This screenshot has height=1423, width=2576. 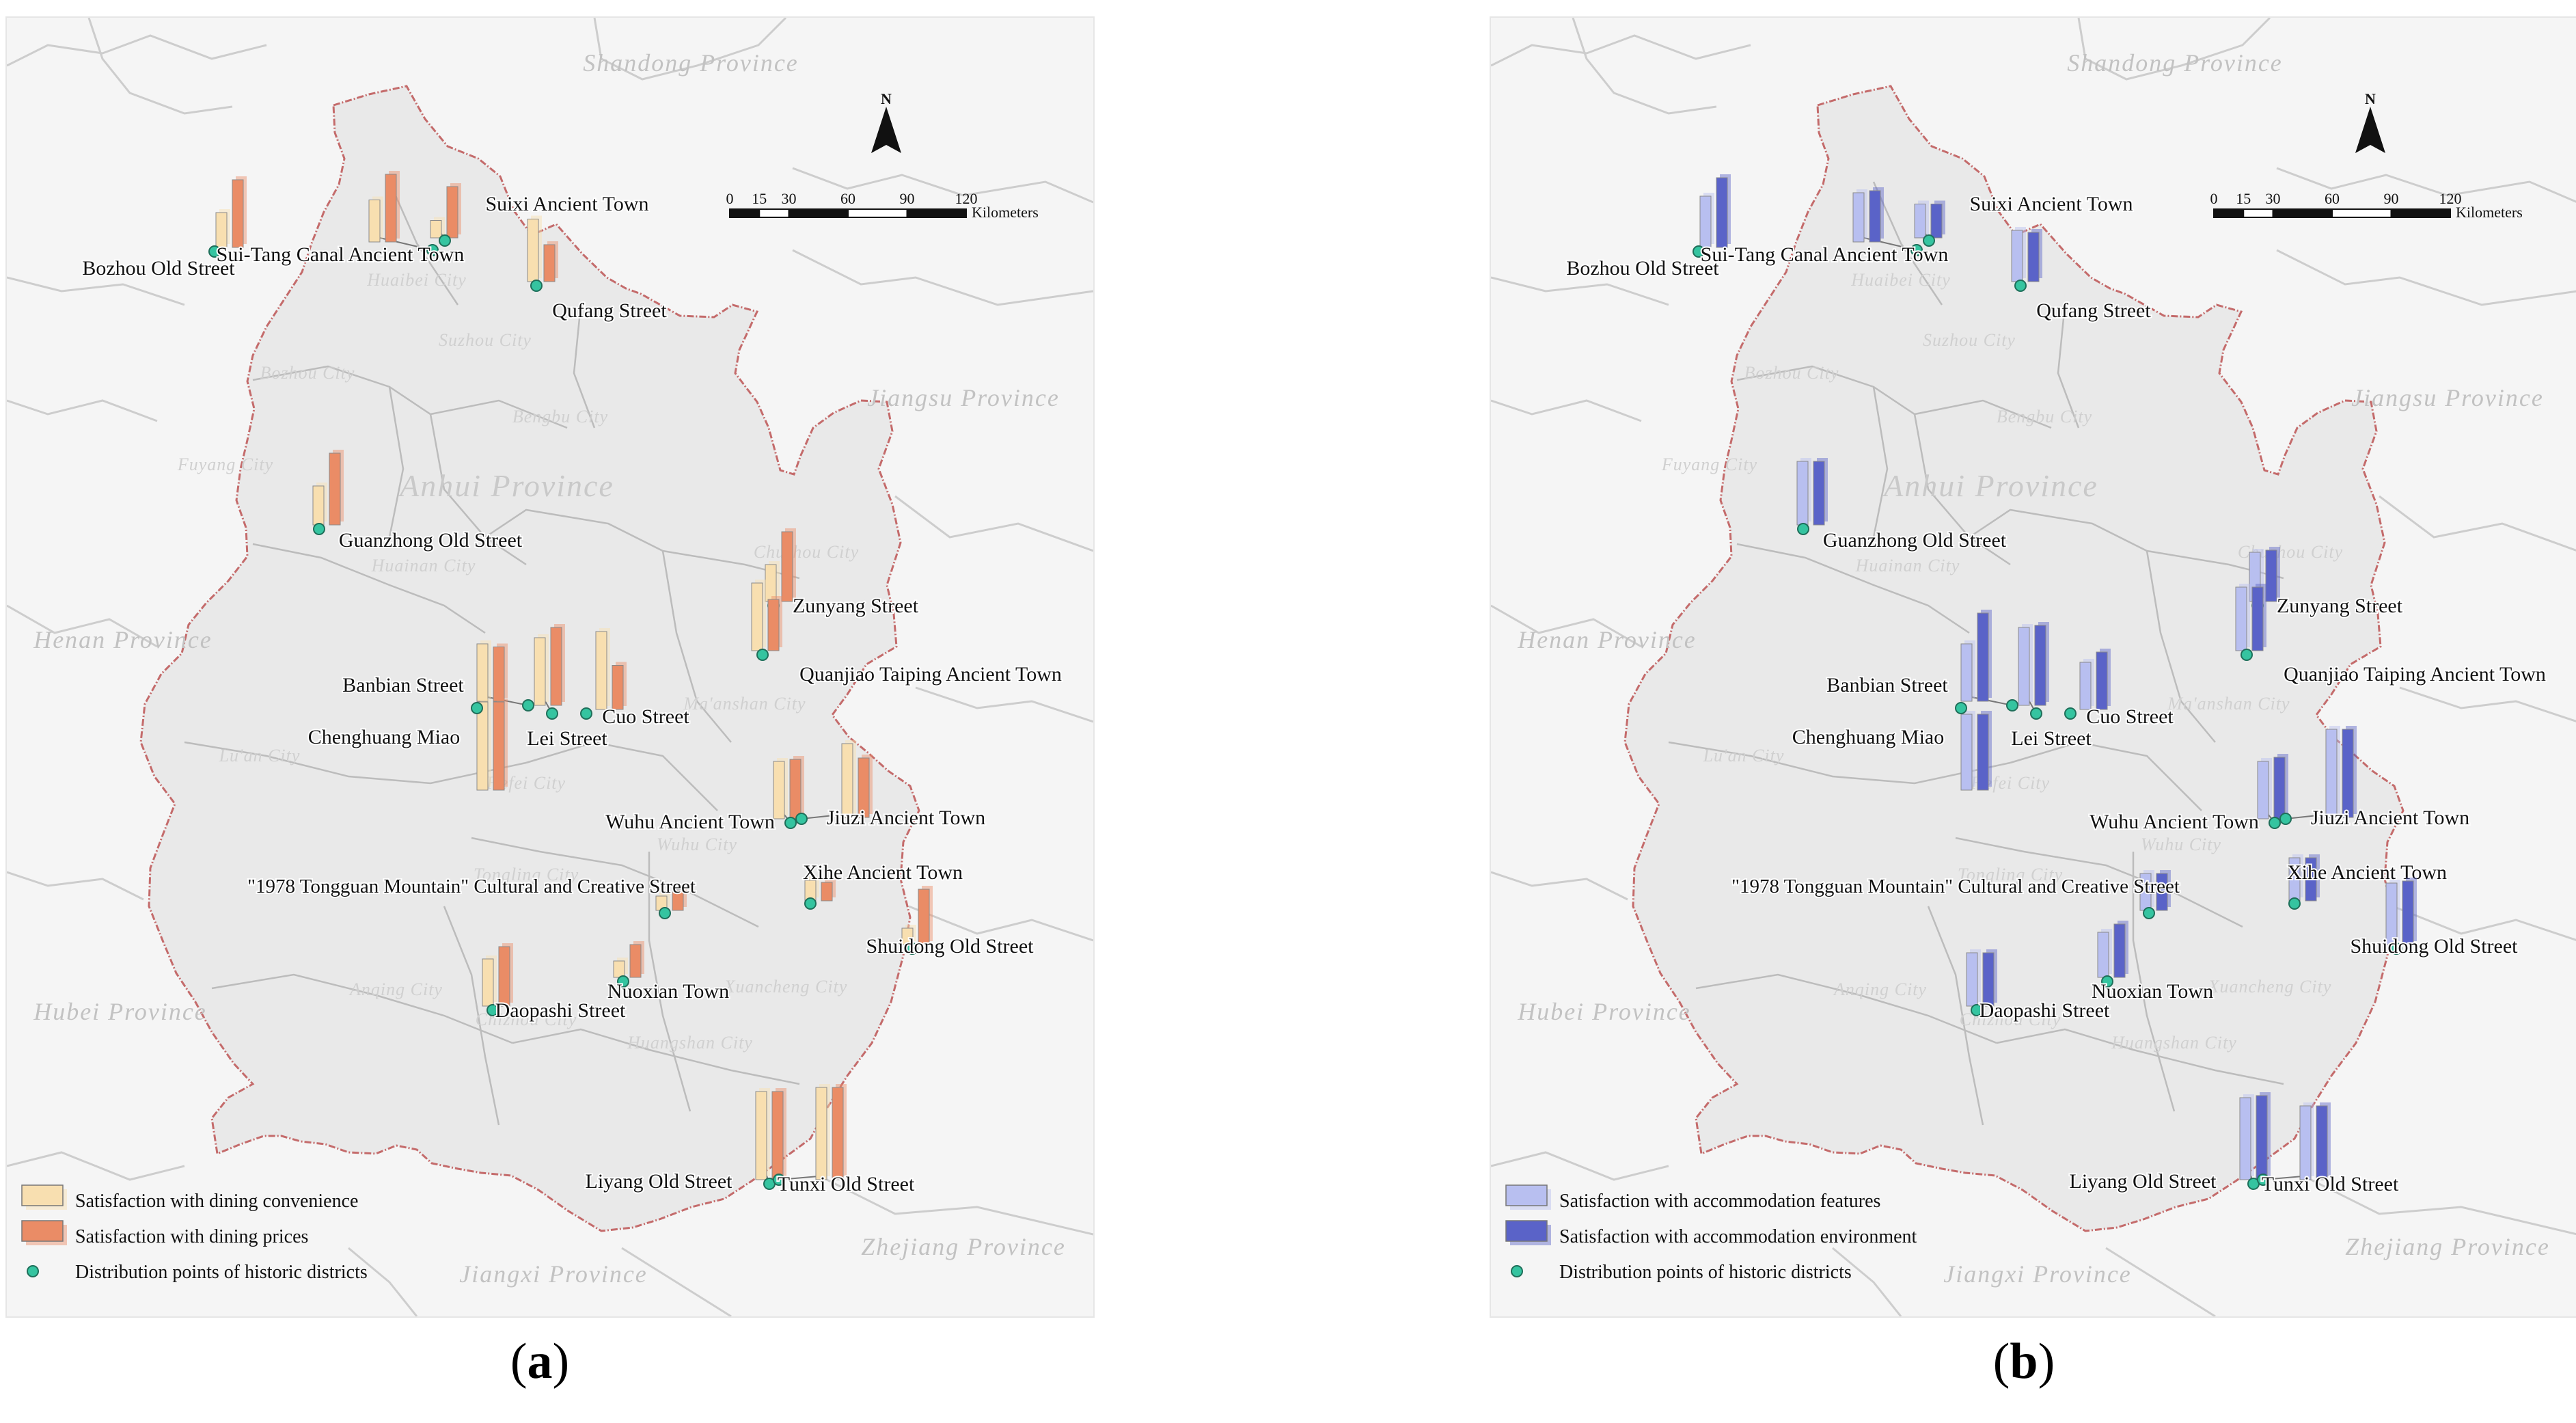 I want to click on scale-unit-label: Kilometers, so click(x=2489, y=212).